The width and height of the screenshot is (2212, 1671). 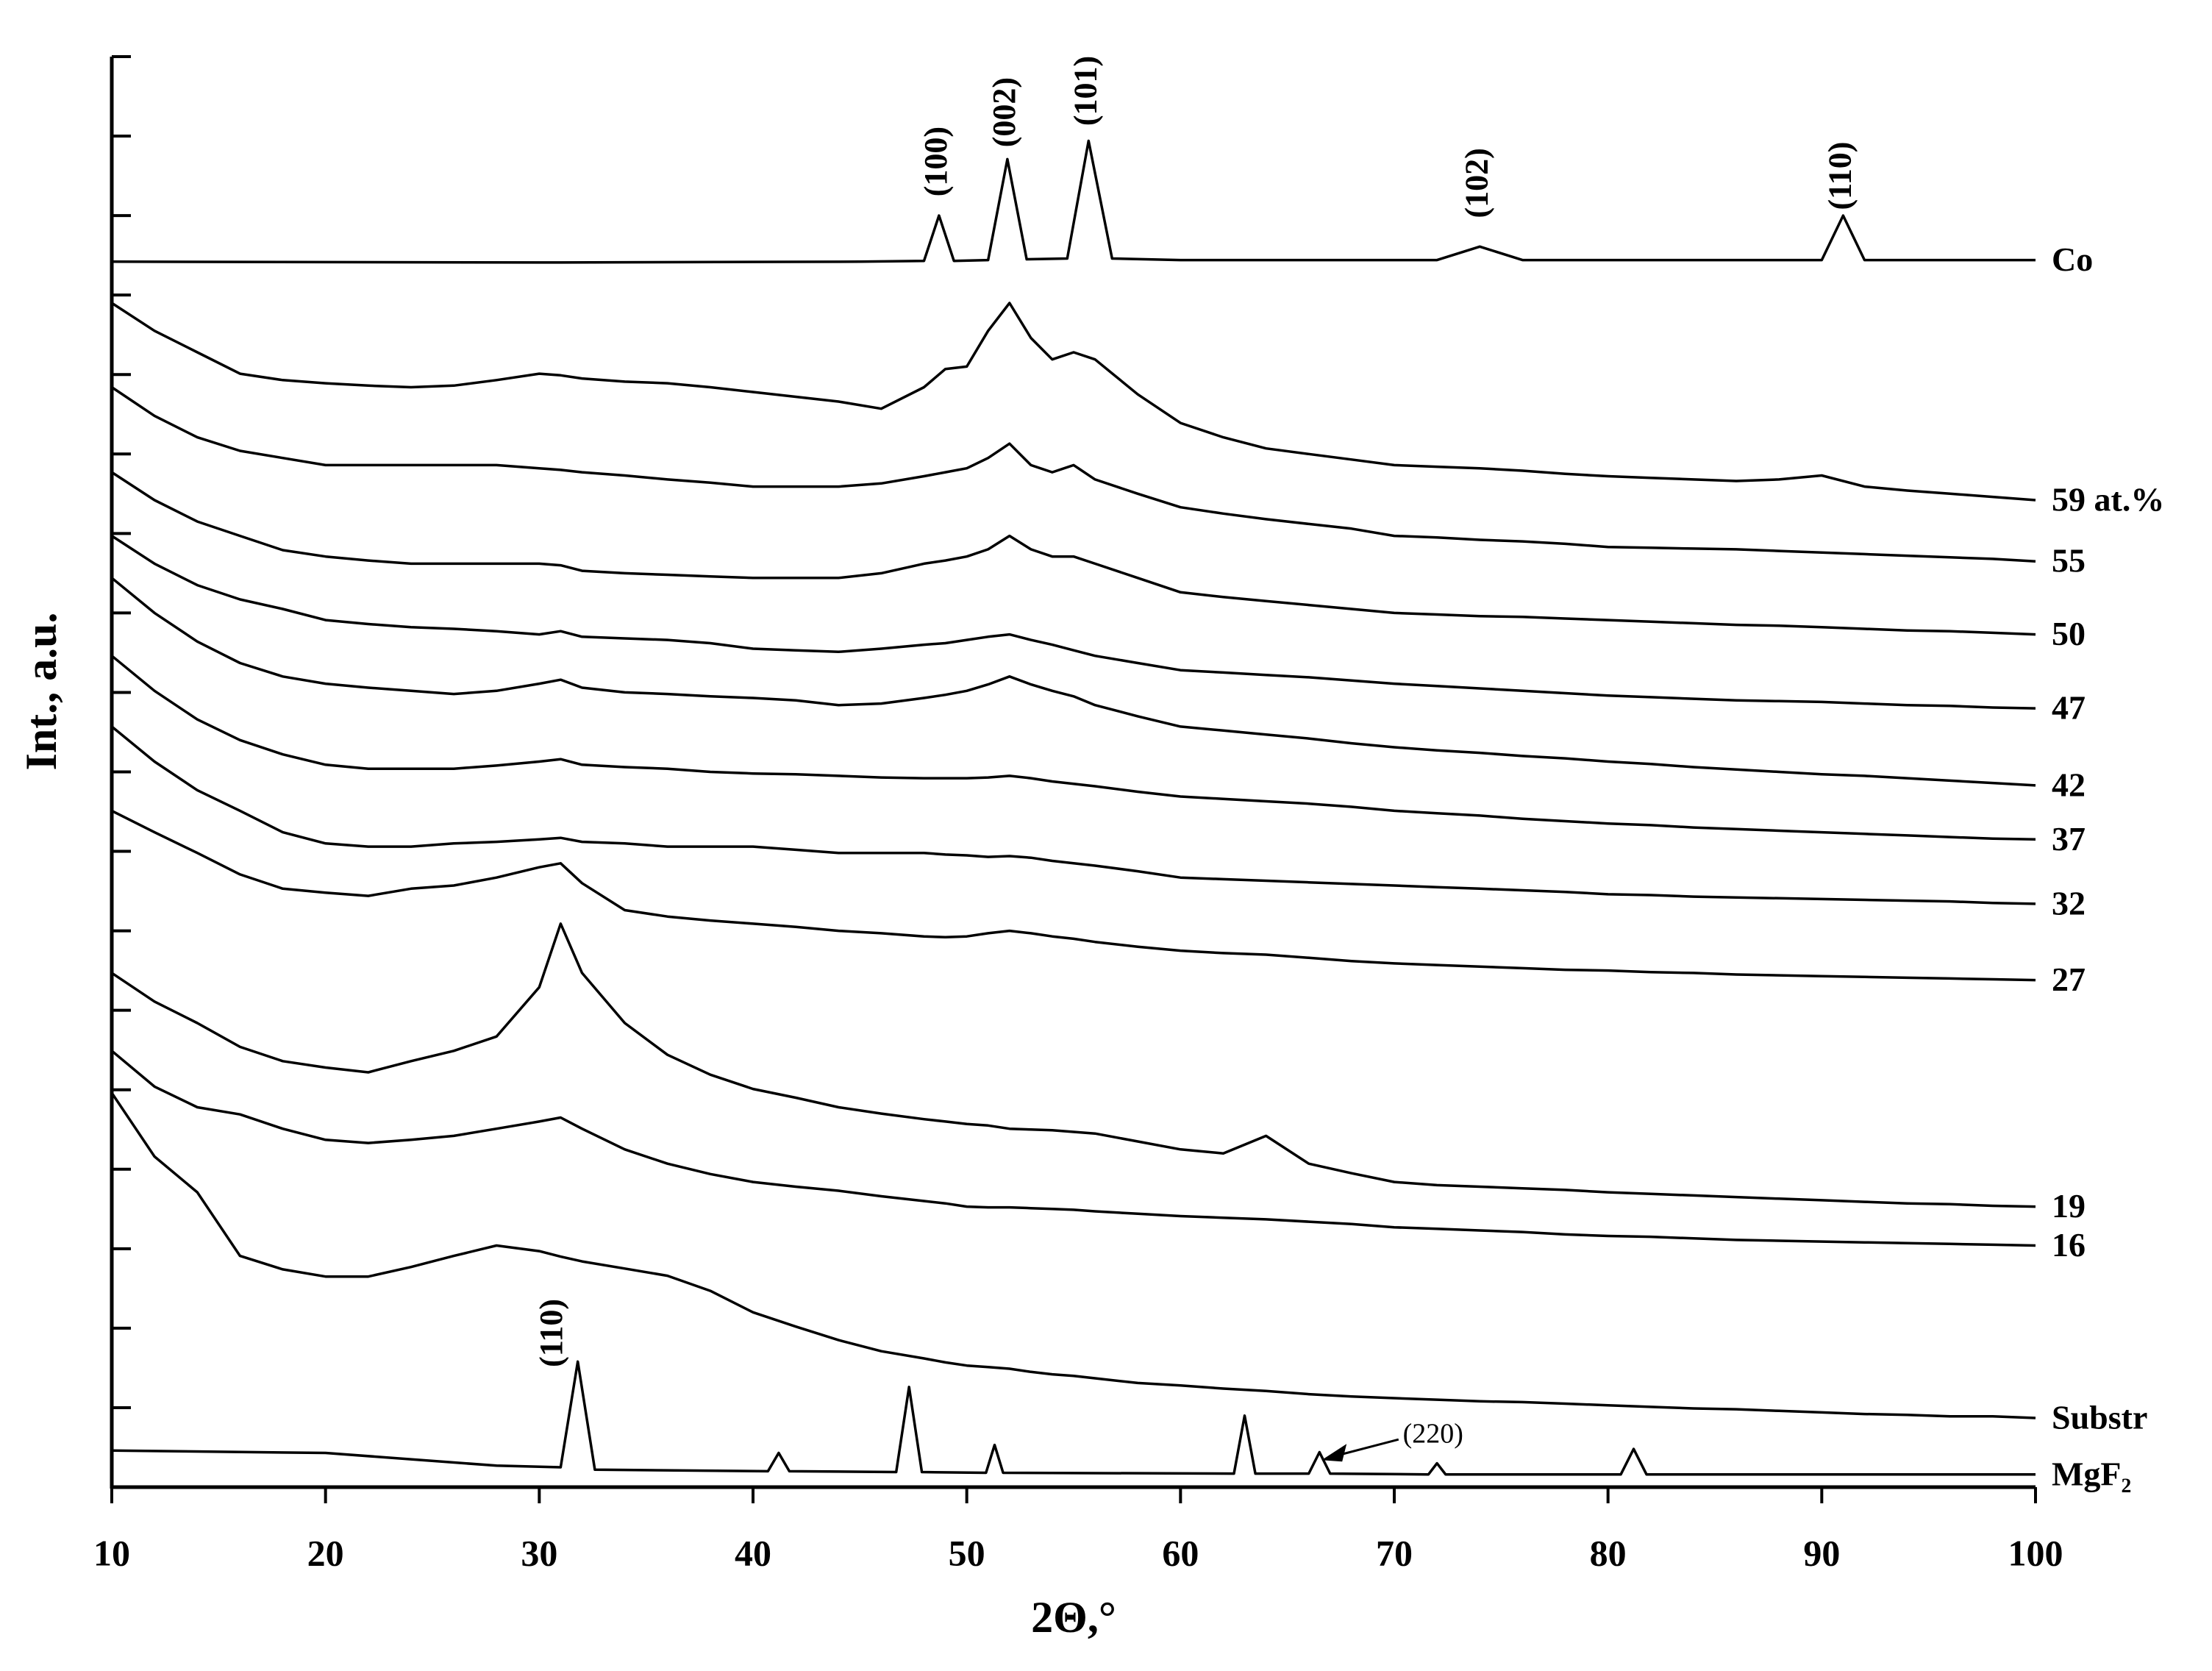 What do you see at coordinates (1608, 1552) in the screenshot?
I see `x-tick-label: 80` at bounding box center [1608, 1552].